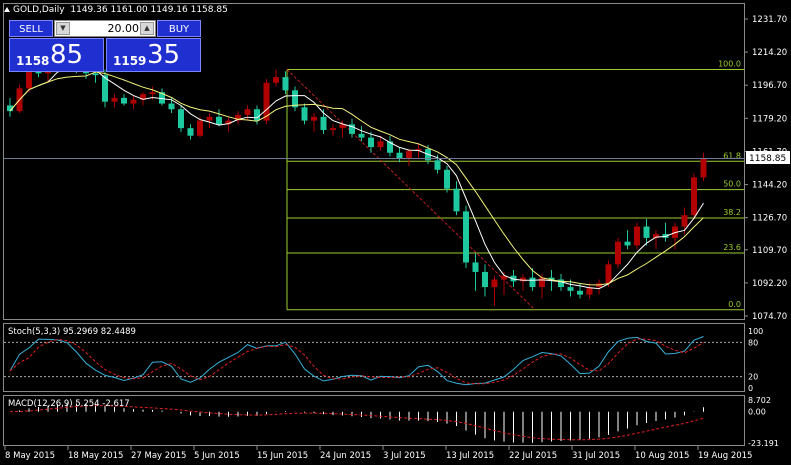 The image size is (791, 465). Describe the element at coordinates (72, 332) in the screenshot. I see `stoch-label: Stoch(5,3,3) 95.2969 82.4489` at that location.